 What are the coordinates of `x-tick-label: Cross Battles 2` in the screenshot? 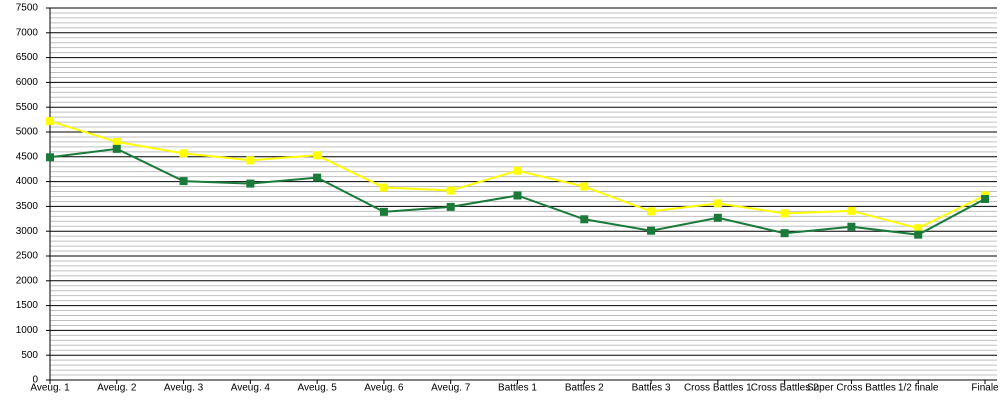 It's located at (785, 388).